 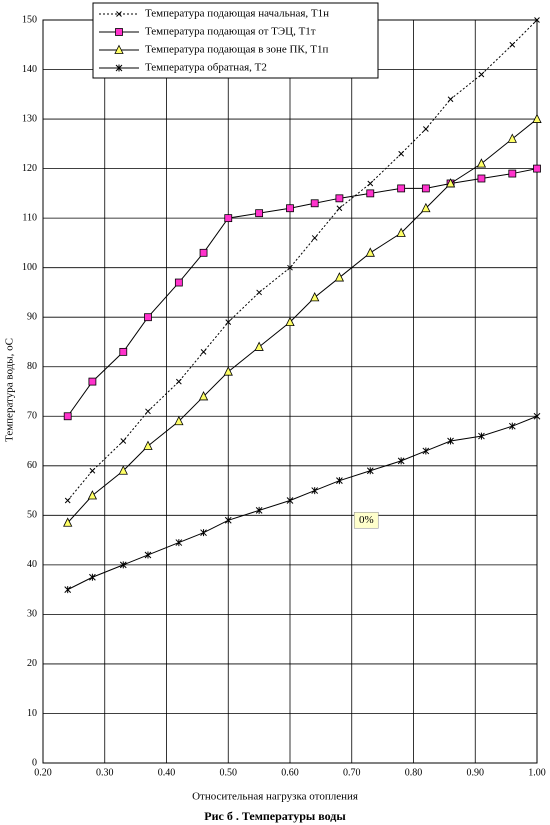 I want to click on legend-label: Температура обратная, Т2, so click(x=206, y=68).